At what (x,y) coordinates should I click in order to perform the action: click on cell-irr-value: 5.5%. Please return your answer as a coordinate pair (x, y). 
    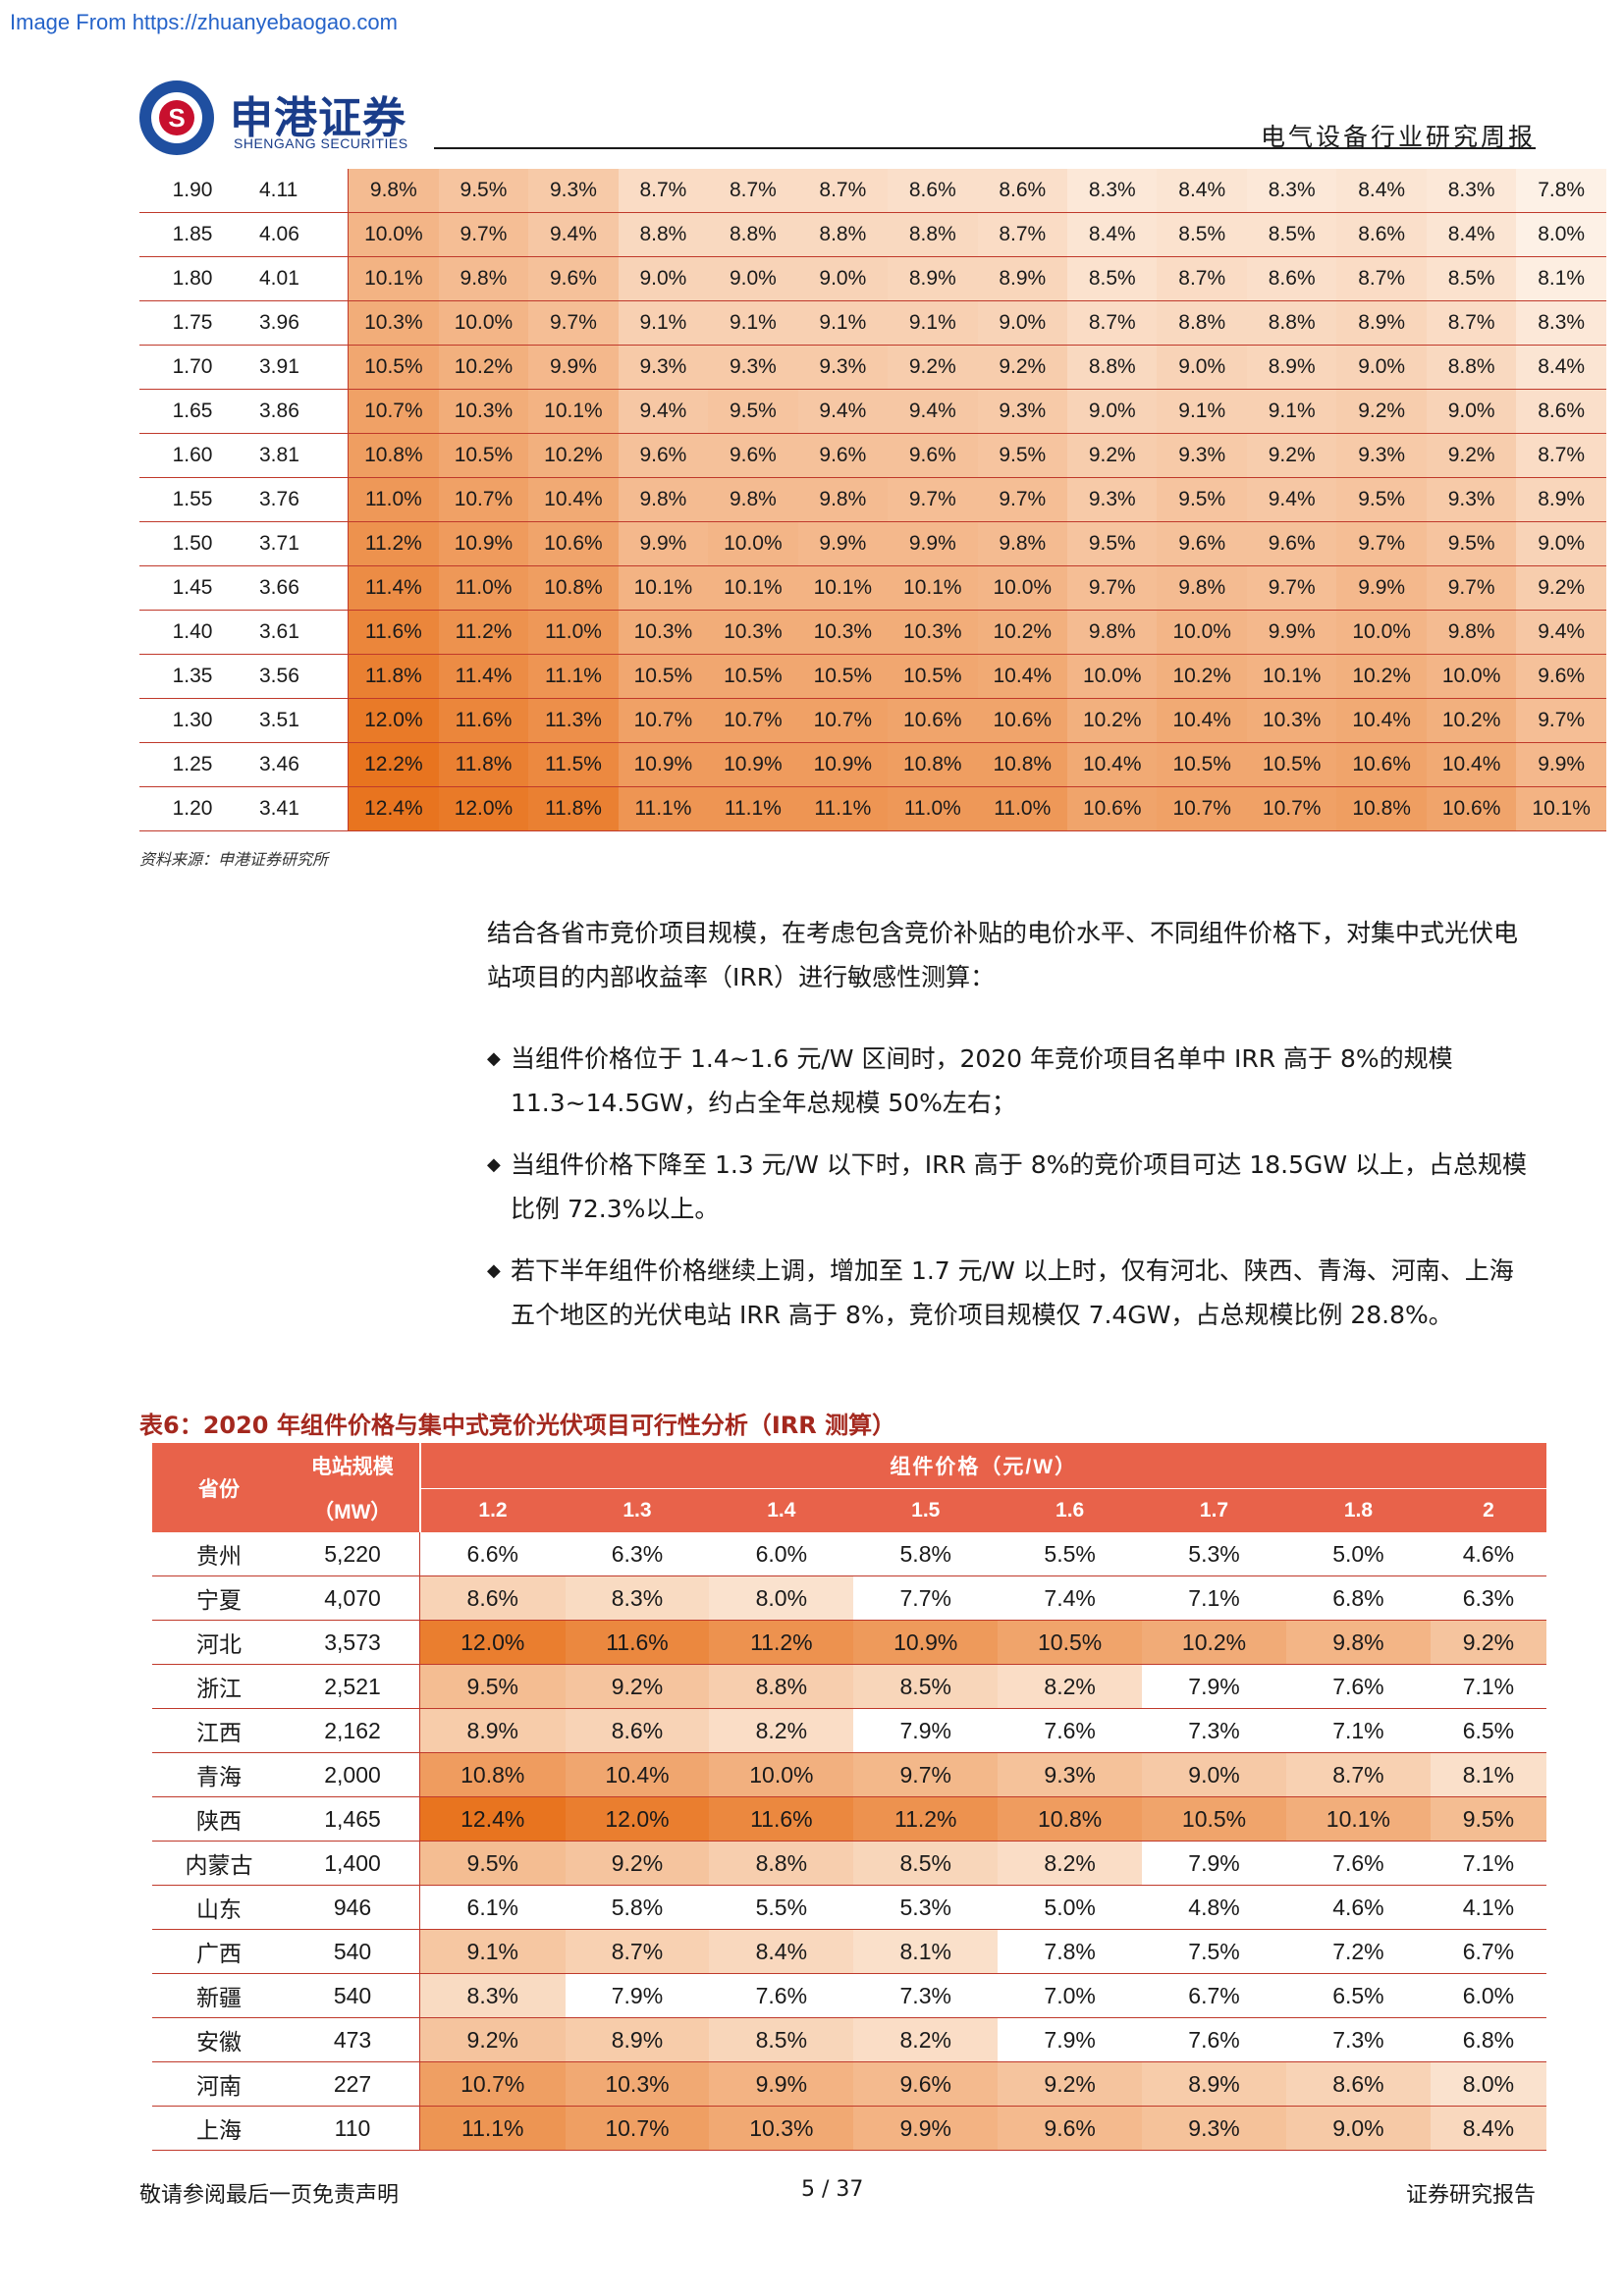
    Looking at the image, I should click on (1070, 1554).